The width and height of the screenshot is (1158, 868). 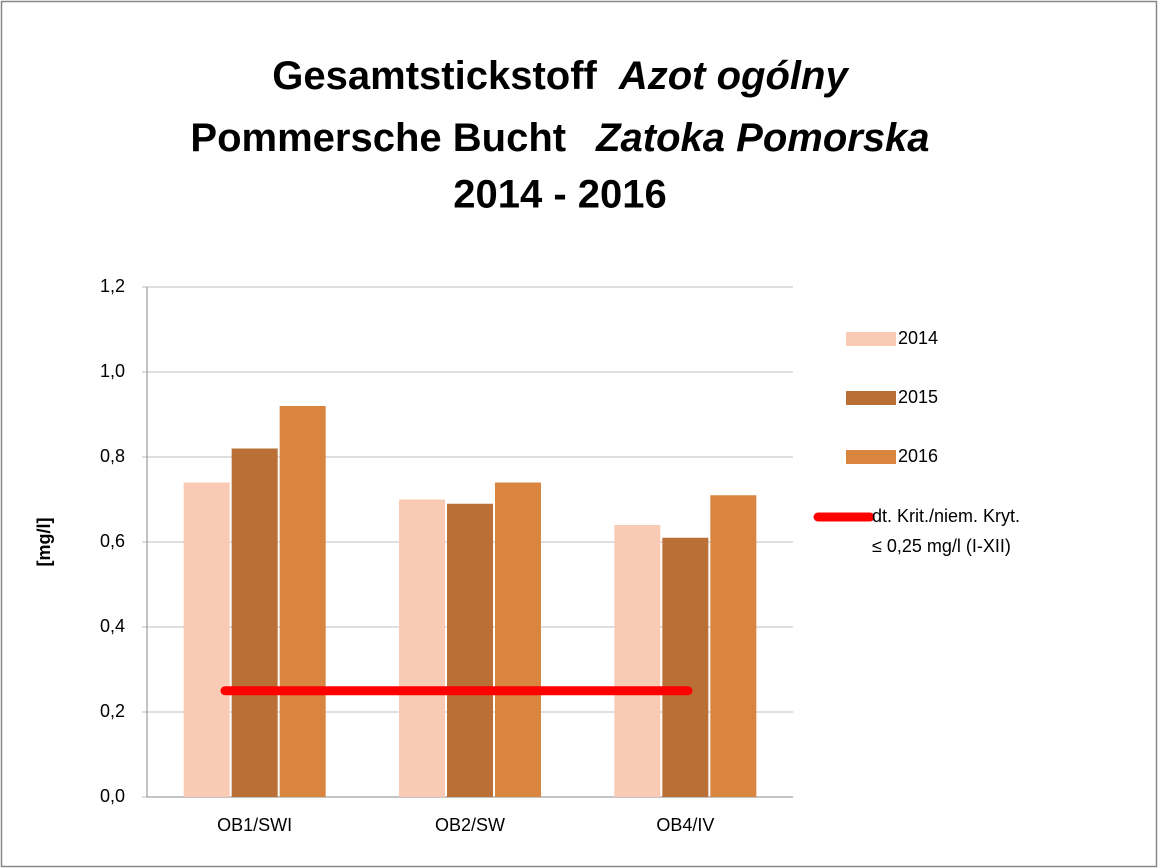 I want to click on legend-label: 2015, so click(x=918, y=397).